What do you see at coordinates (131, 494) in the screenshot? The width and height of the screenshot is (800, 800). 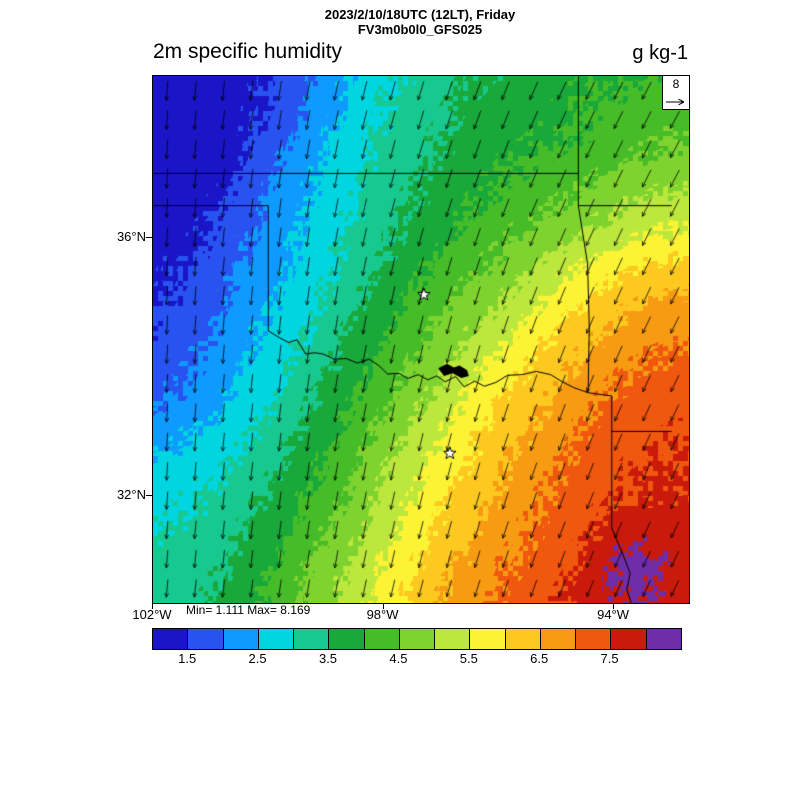 I see `lat-tick-label: 32°N` at bounding box center [131, 494].